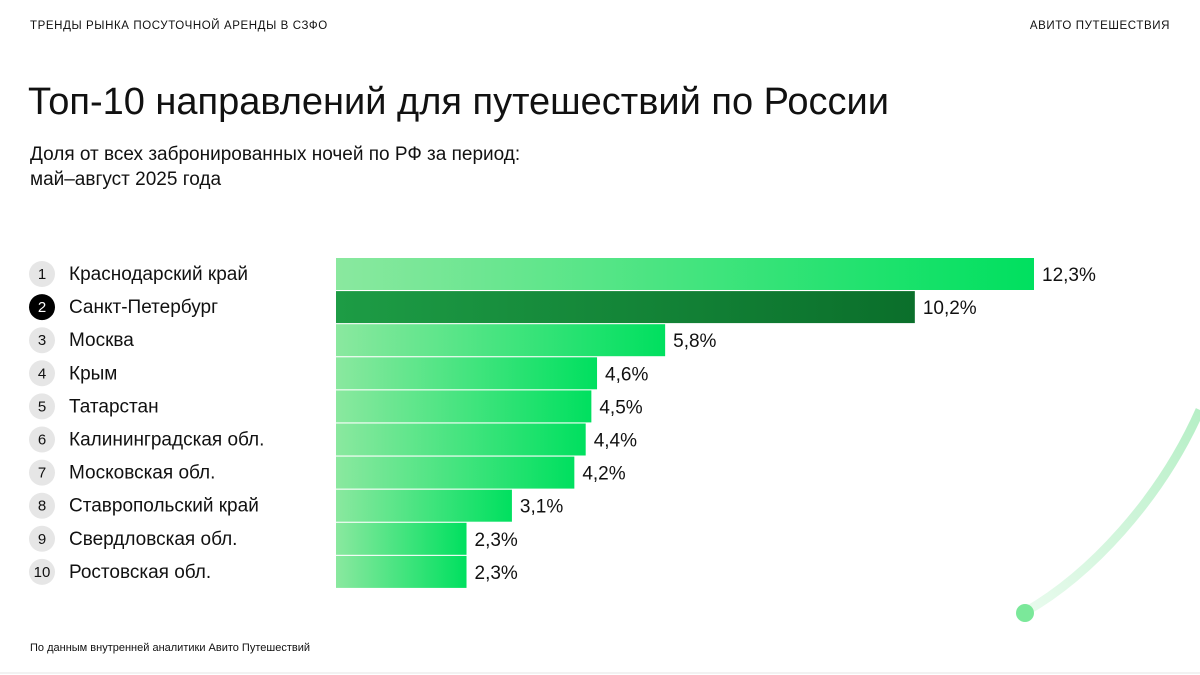 Image resolution: width=1200 pixels, height=675 pixels. What do you see at coordinates (158, 274) in the screenshot?
I see `category-label: Краснодарский край` at bounding box center [158, 274].